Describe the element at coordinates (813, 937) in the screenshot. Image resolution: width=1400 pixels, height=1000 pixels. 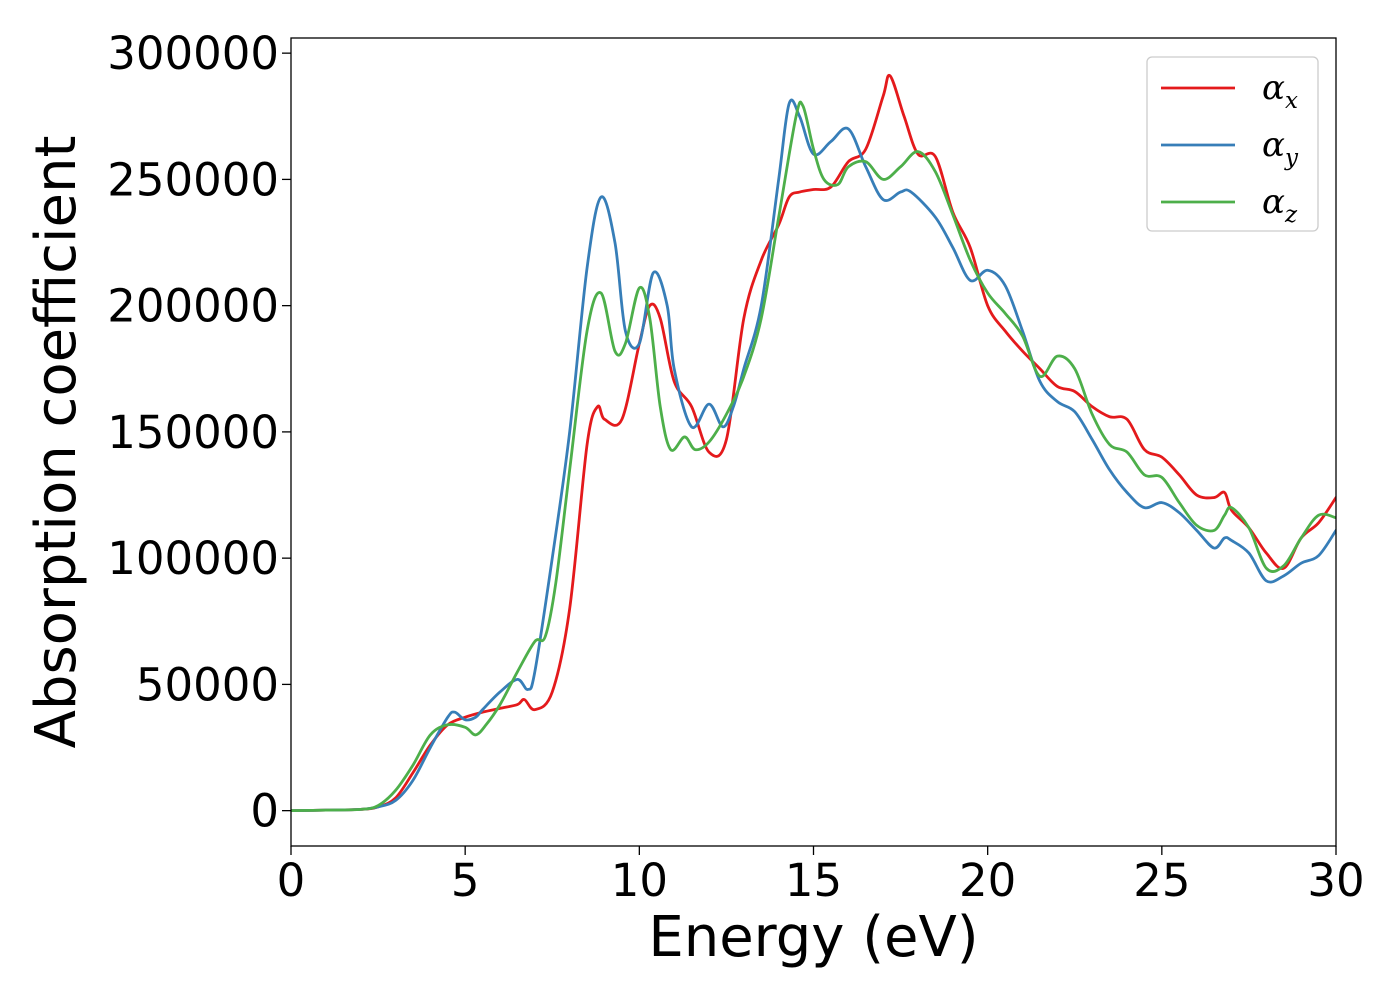
I see `x-axis-title: Energy (eV)` at that location.